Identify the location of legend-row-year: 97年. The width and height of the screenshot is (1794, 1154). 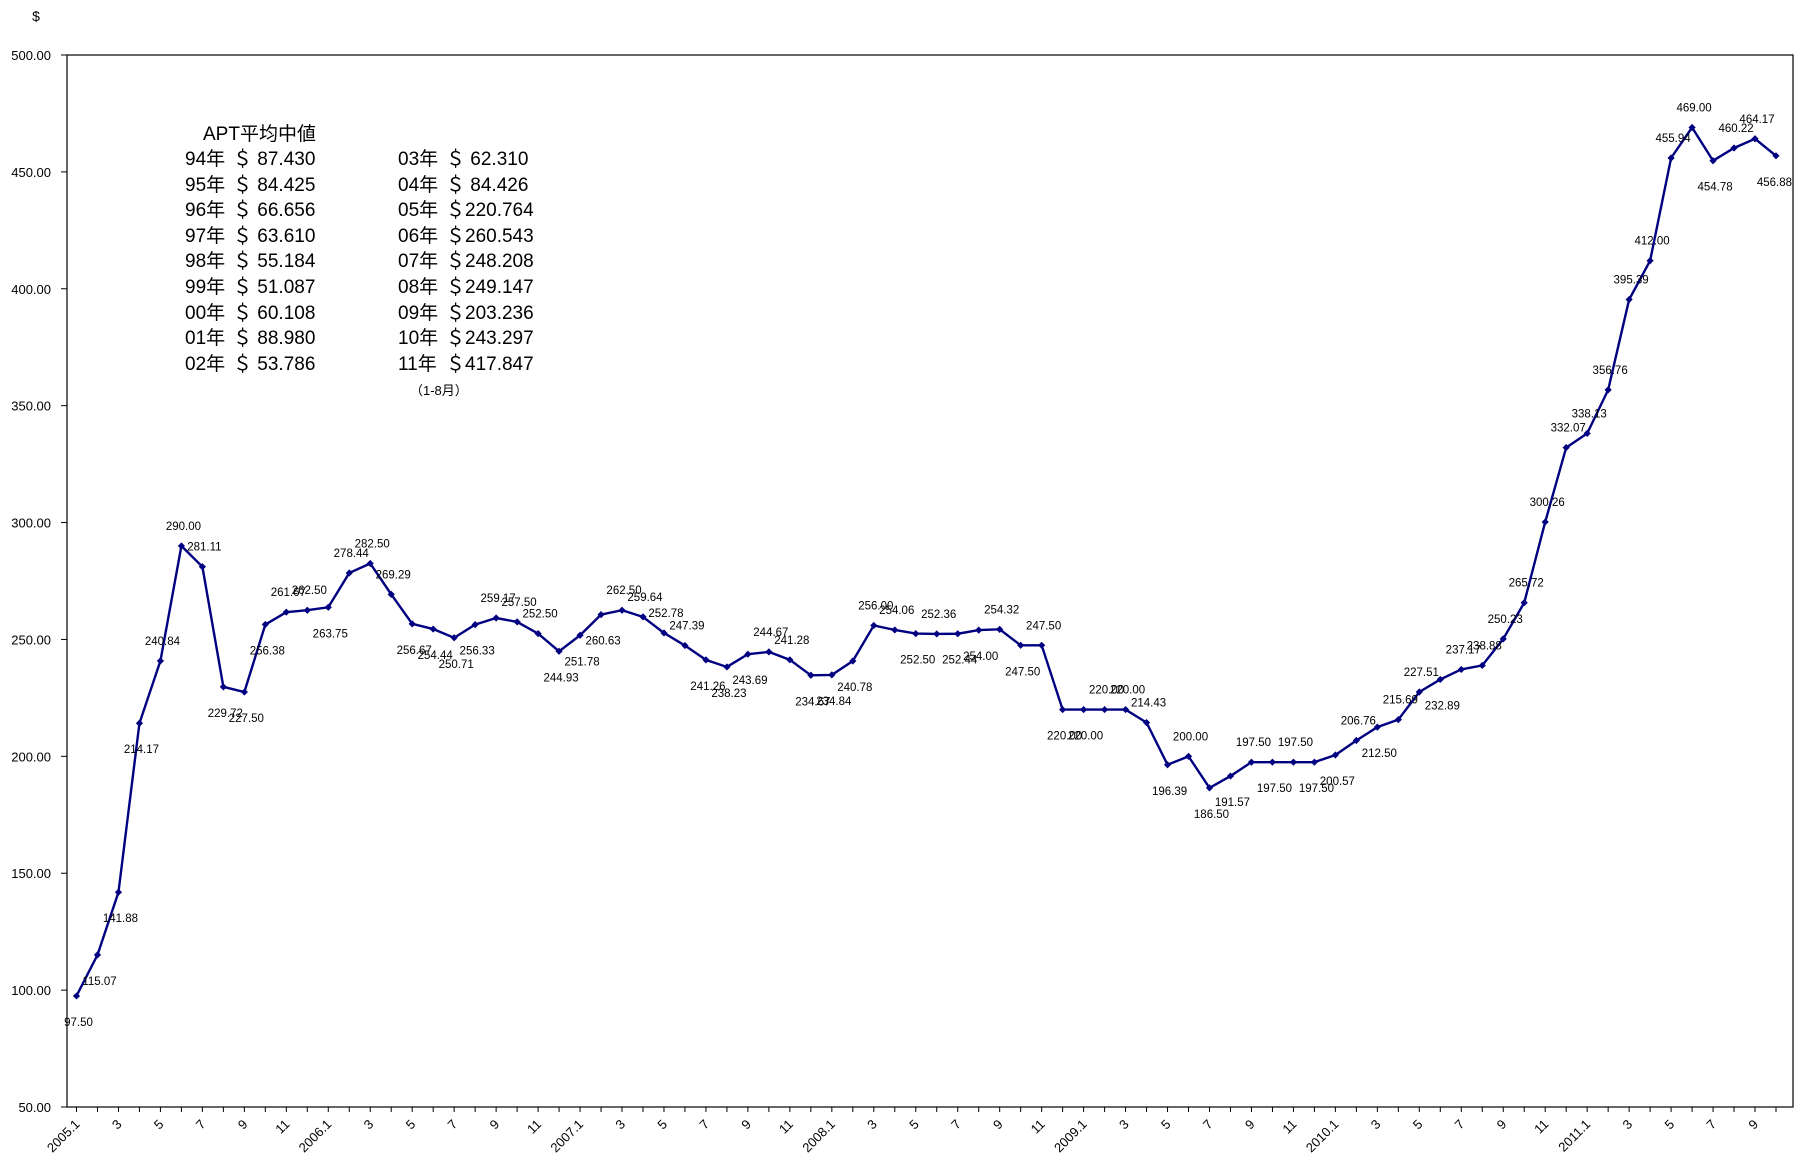
(205, 236).